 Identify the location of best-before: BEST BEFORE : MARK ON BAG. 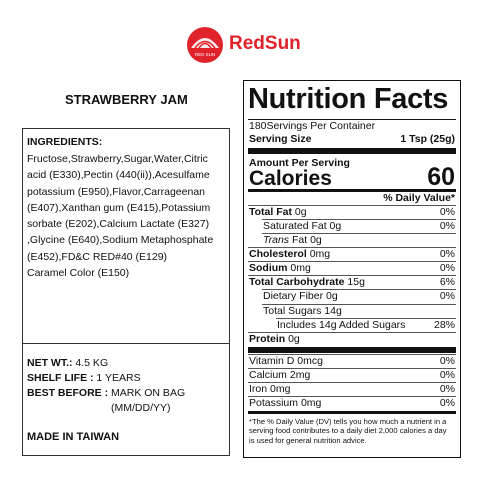
(106, 393).